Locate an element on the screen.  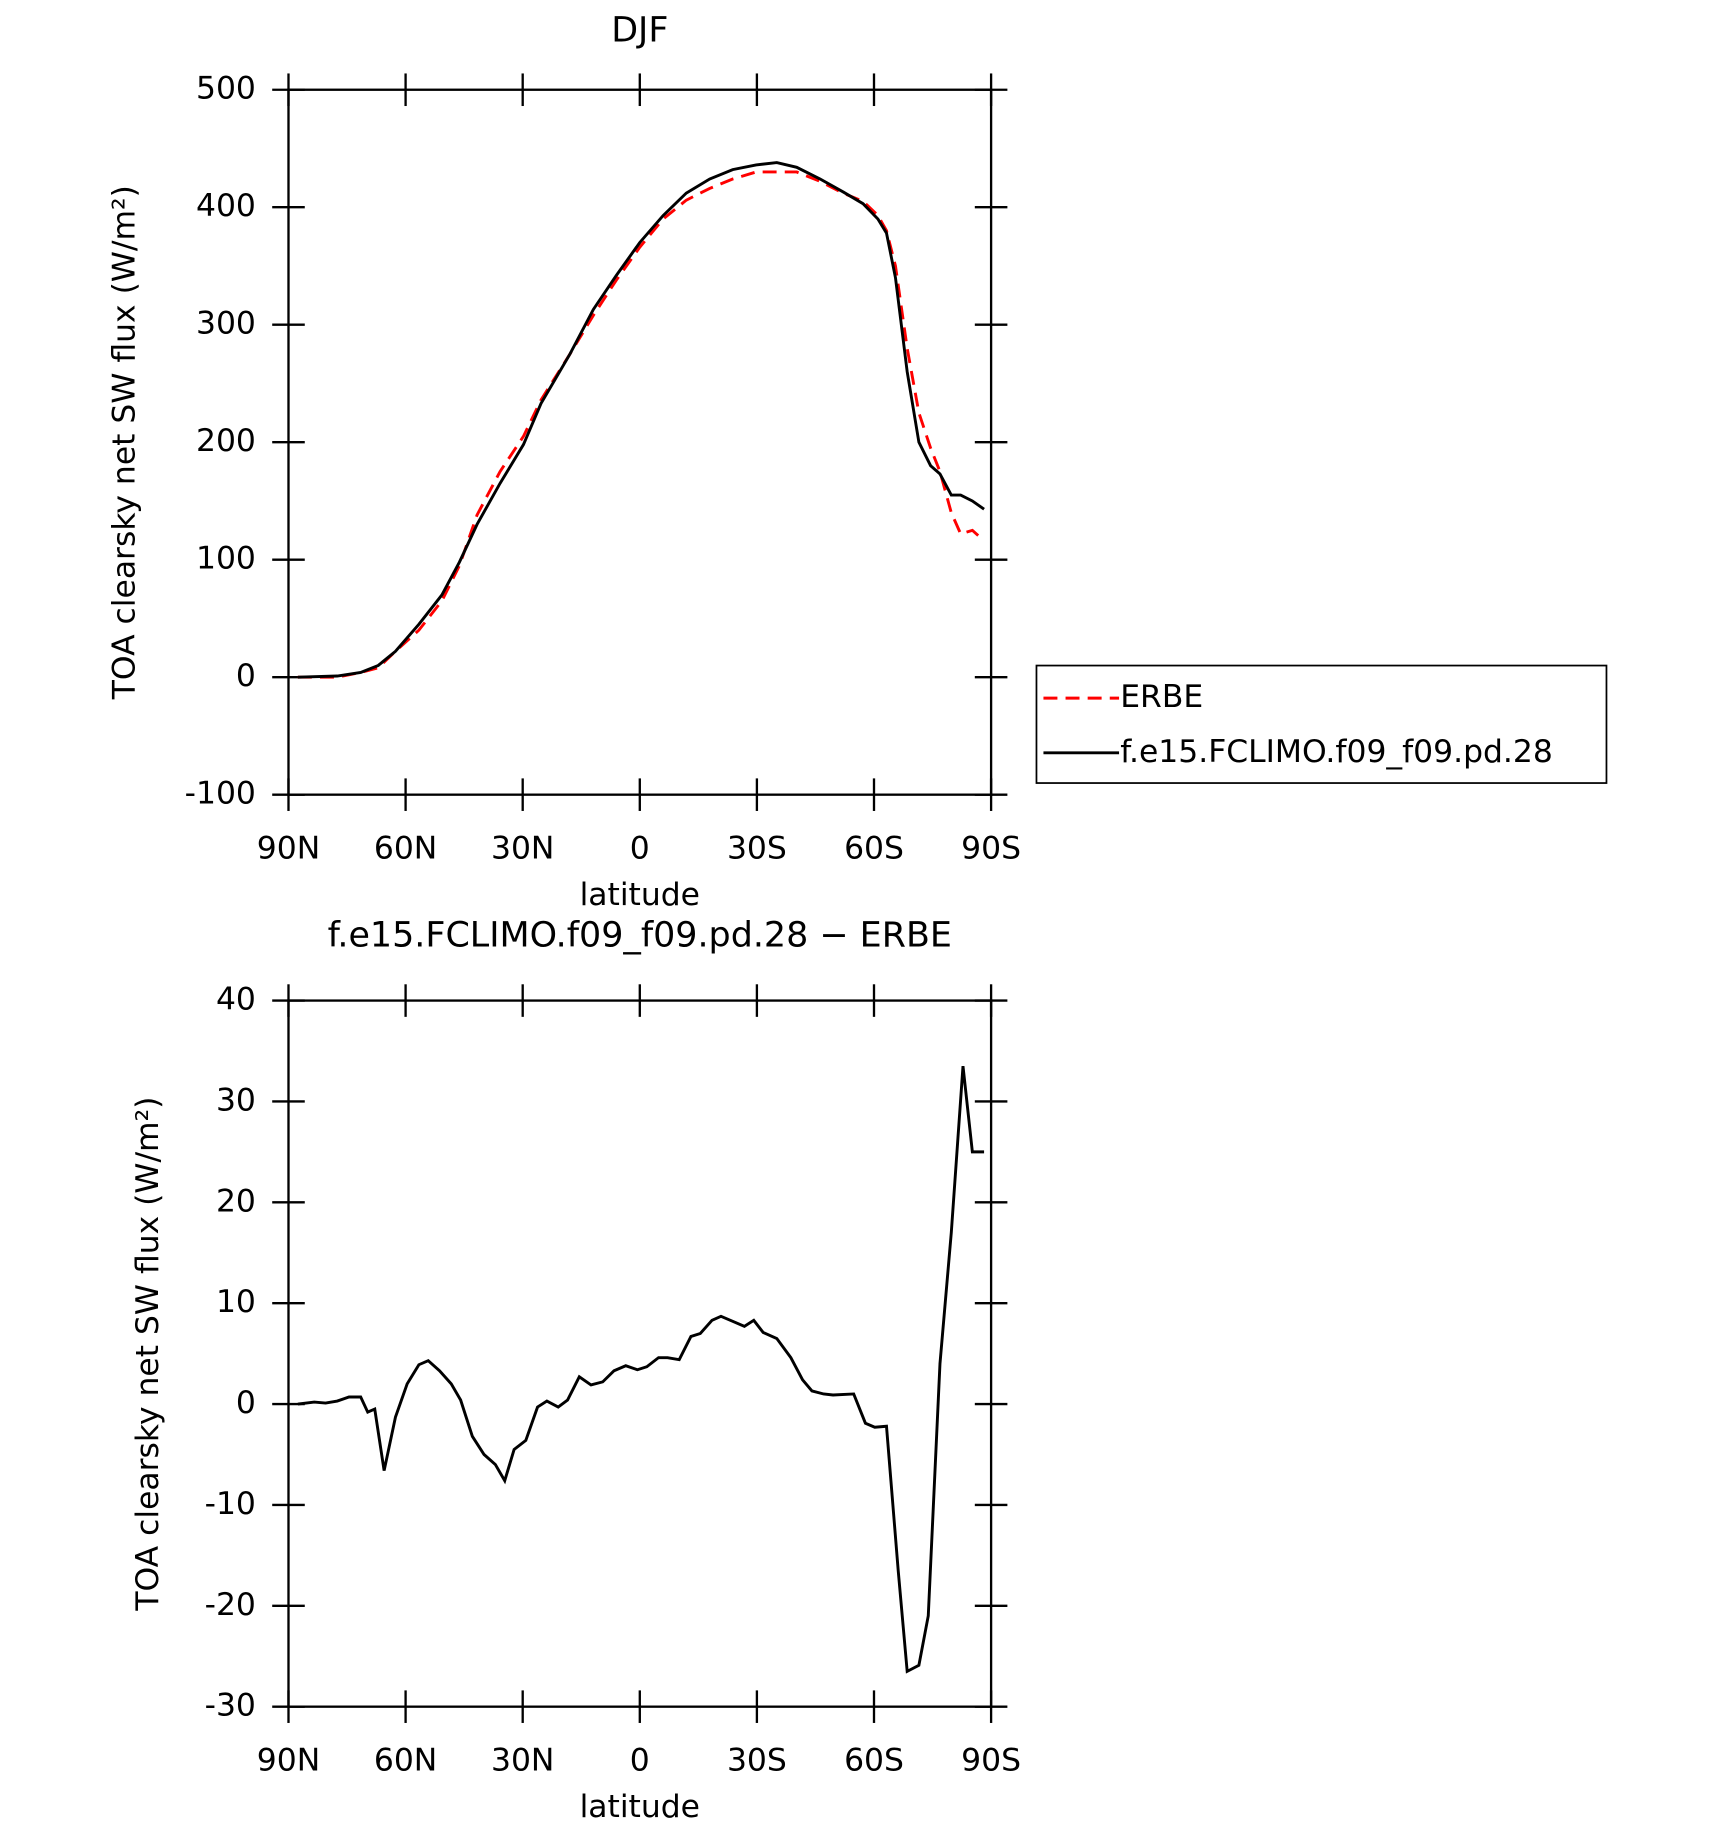
legend-label: f.e15.FCLIMO.f09_f09.pd.28 is located at coordinates (1336, 752).